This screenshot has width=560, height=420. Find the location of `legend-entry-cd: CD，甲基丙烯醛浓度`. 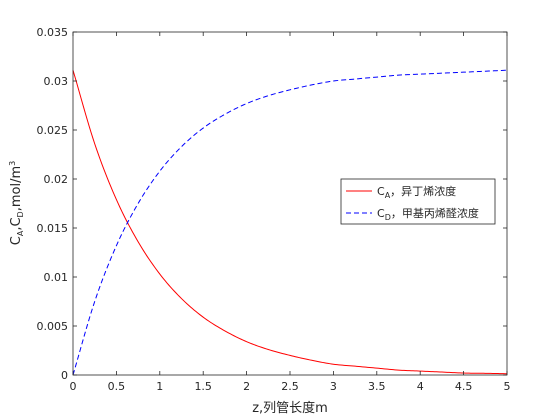

legend-entry-cd: CD，甲基丙烯醛浓度 is located at coordinates (428, 214).